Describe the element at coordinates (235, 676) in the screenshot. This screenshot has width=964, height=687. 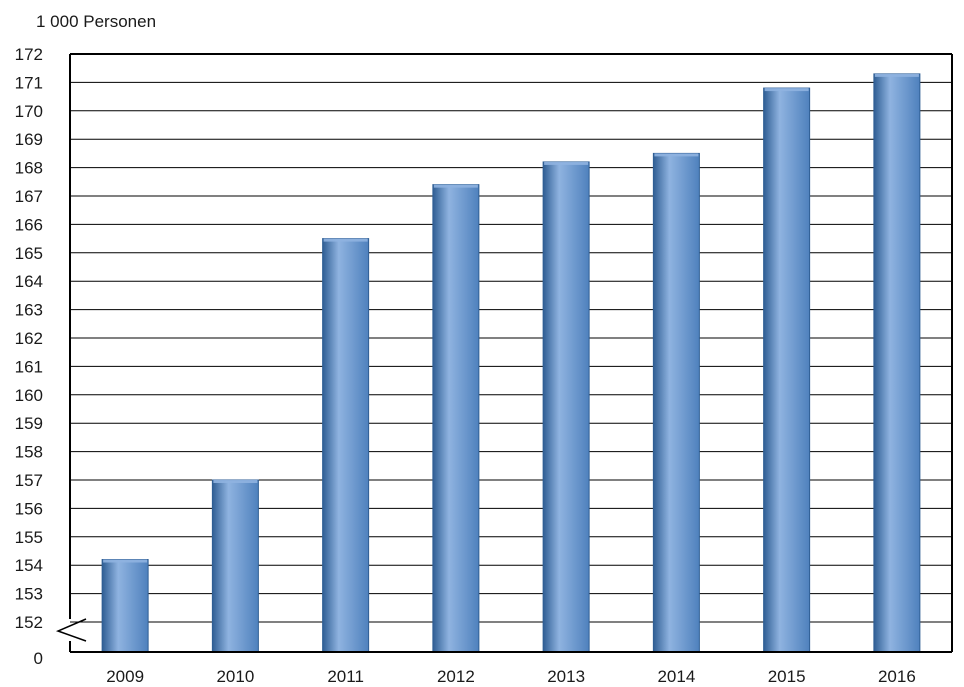
I see `x-tick-label: 2010` at that location.